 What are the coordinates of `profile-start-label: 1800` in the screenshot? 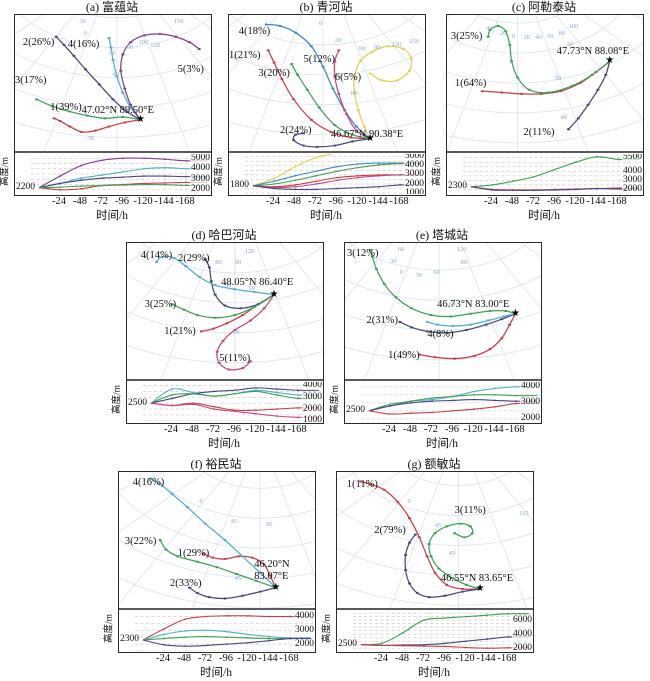 It's located at (239, 185).